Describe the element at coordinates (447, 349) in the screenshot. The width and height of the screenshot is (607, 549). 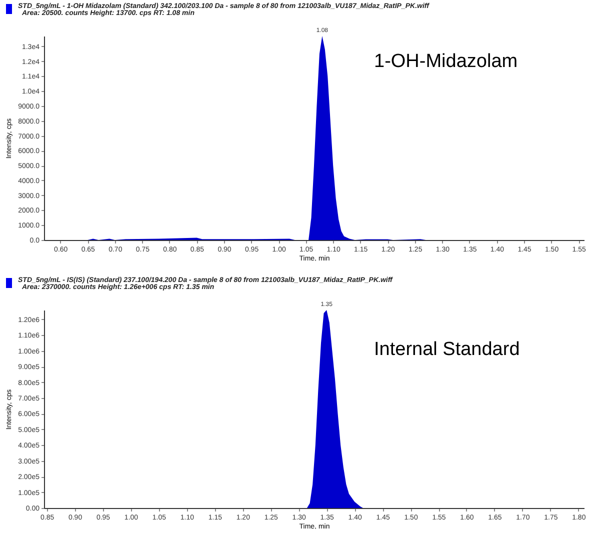
I see `annotation: Internal Standard` at that location.